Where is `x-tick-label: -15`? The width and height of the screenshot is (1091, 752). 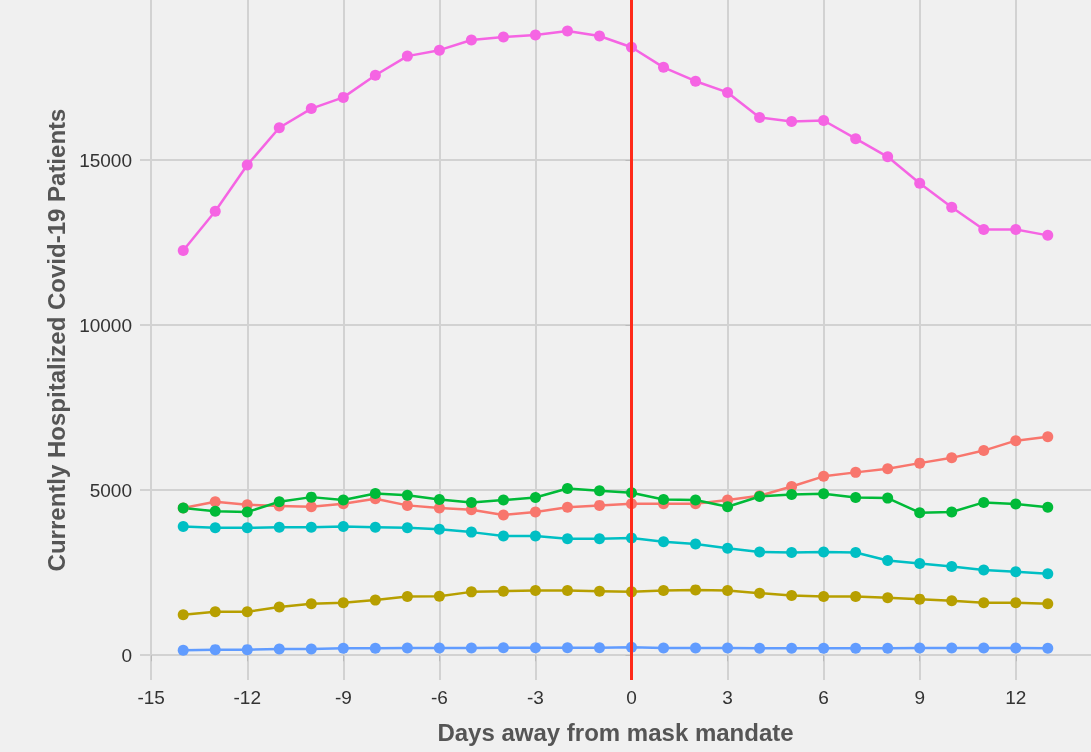 x-tick-label: -15 is located at coordinates (151, 697).